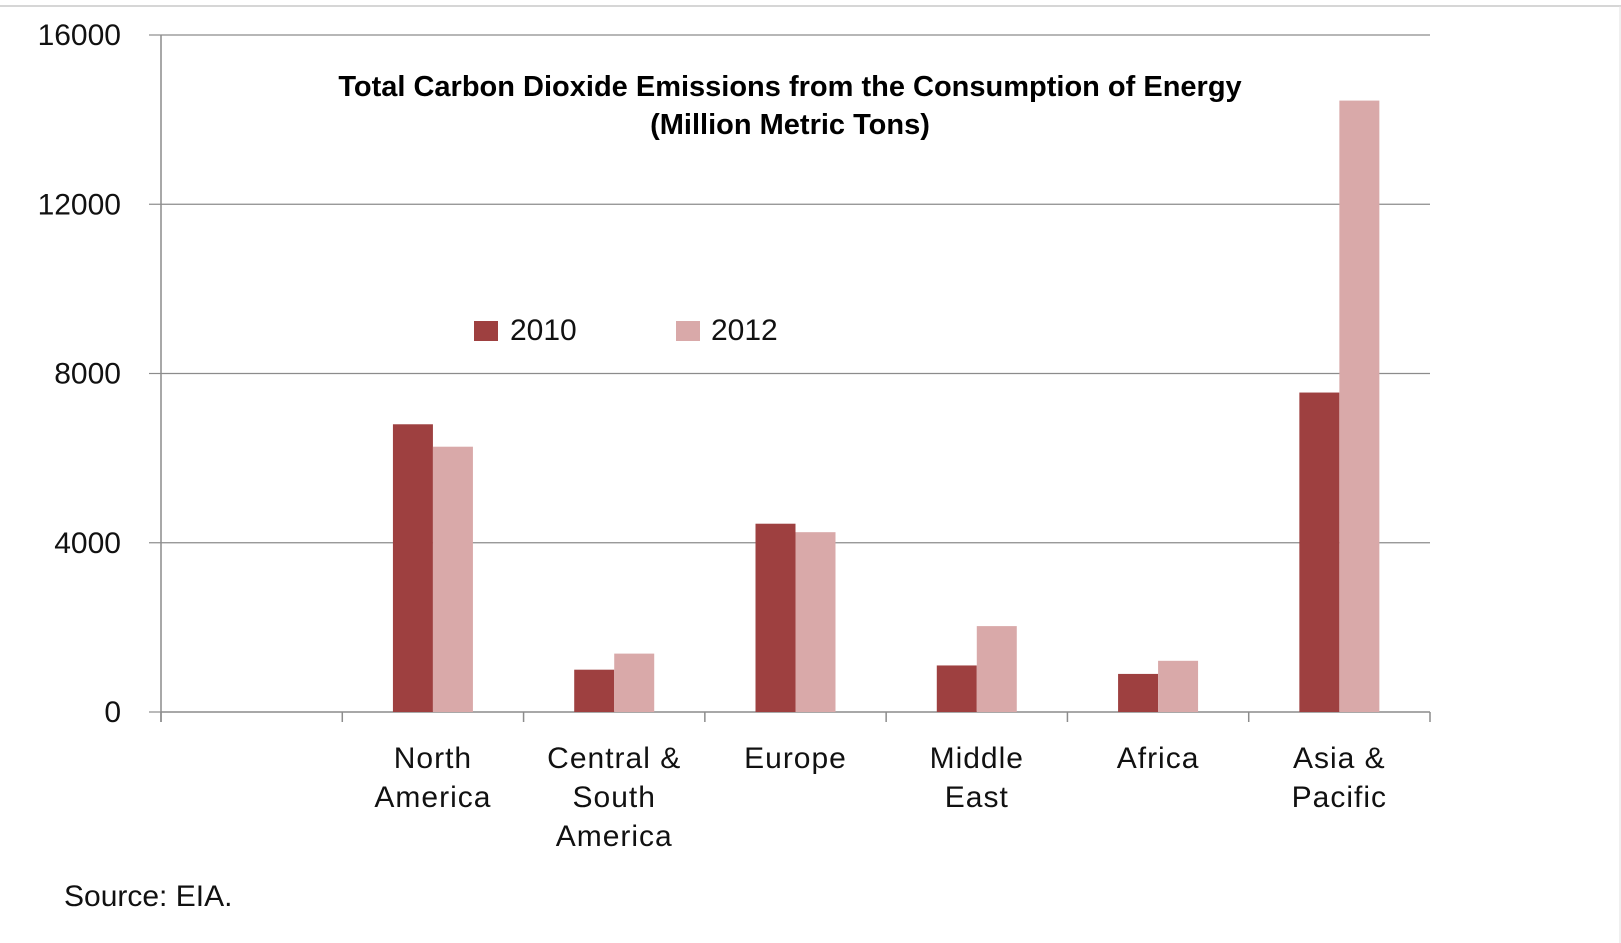  What do you see at coordinates (688, 331) in the screenshot?
I see `legend-swatch-2012` at bounding box center [688, 331].